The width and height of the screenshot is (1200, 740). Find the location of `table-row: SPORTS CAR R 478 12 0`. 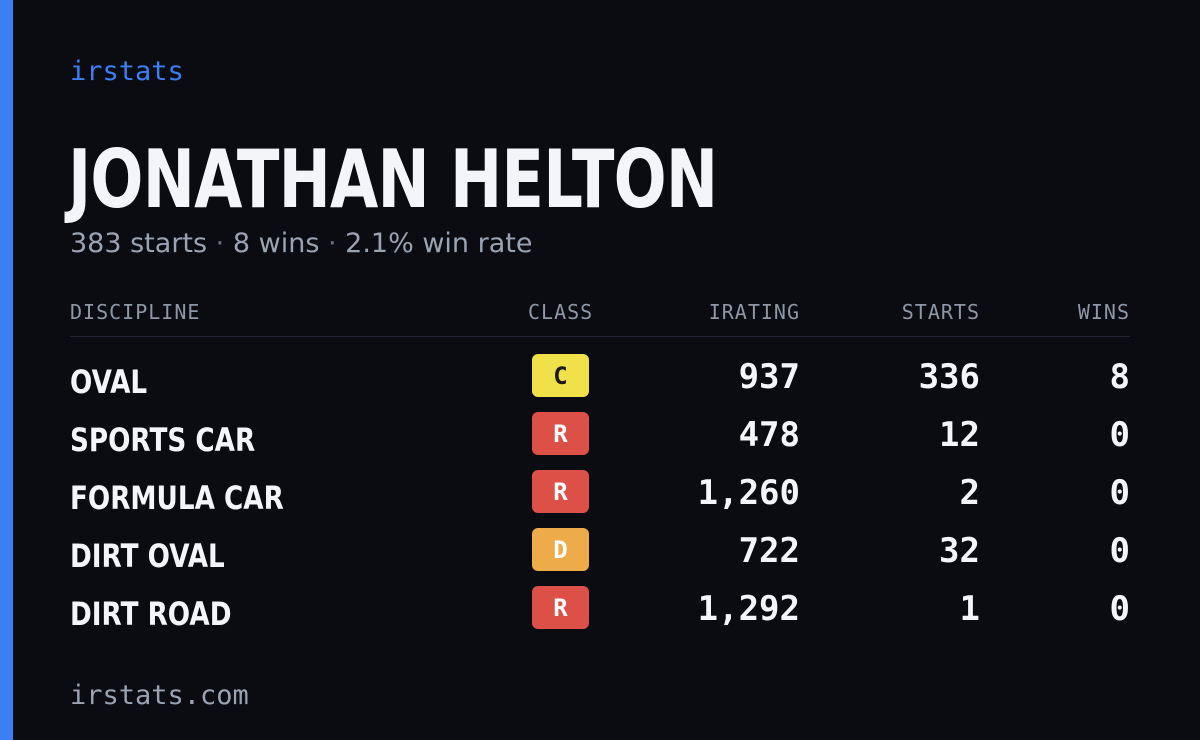

table-row: SPORTS CAR R 478 12 0 is located at coordinates (600, 440).